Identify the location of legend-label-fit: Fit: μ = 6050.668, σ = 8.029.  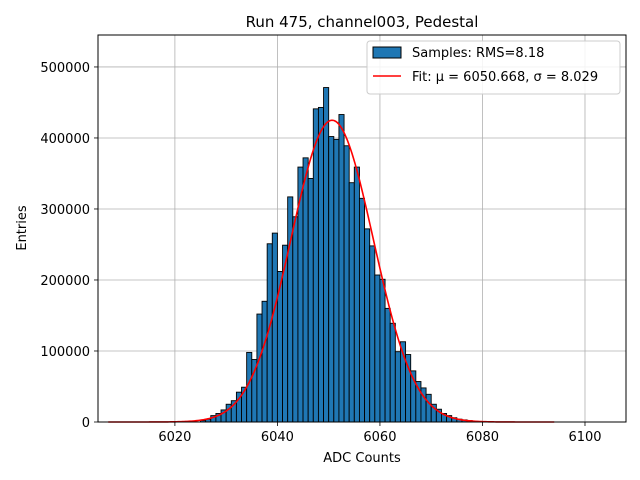
(505, 77).